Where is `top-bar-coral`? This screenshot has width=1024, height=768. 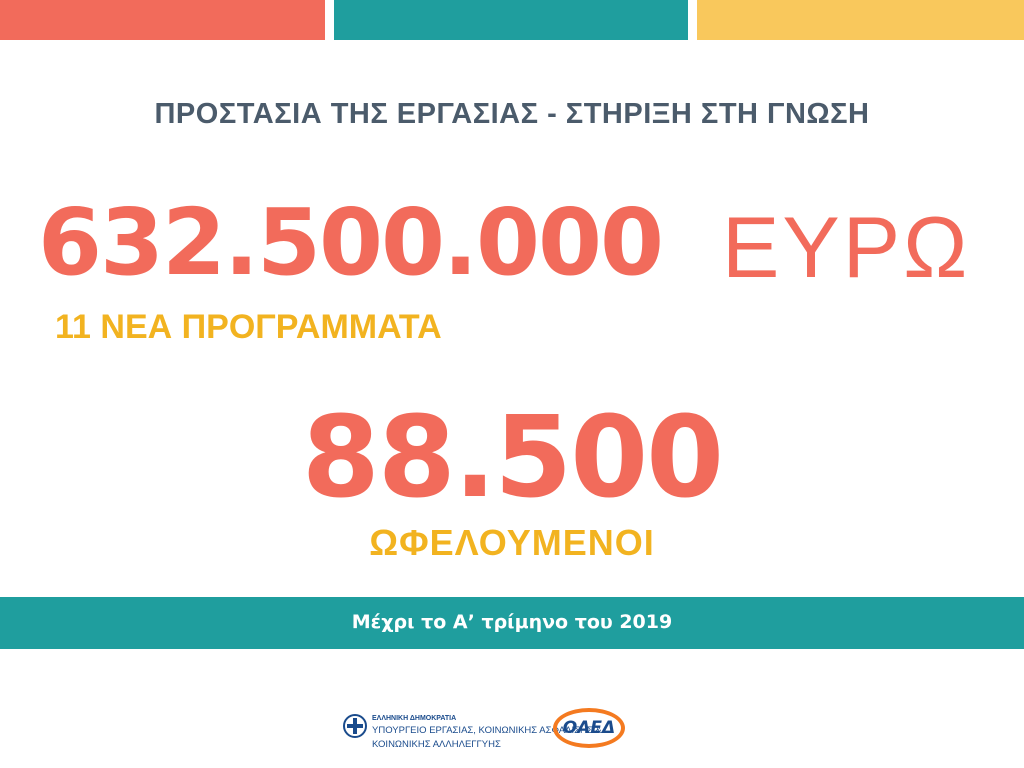 top-bar-coral is located at coordinates (162, 20).